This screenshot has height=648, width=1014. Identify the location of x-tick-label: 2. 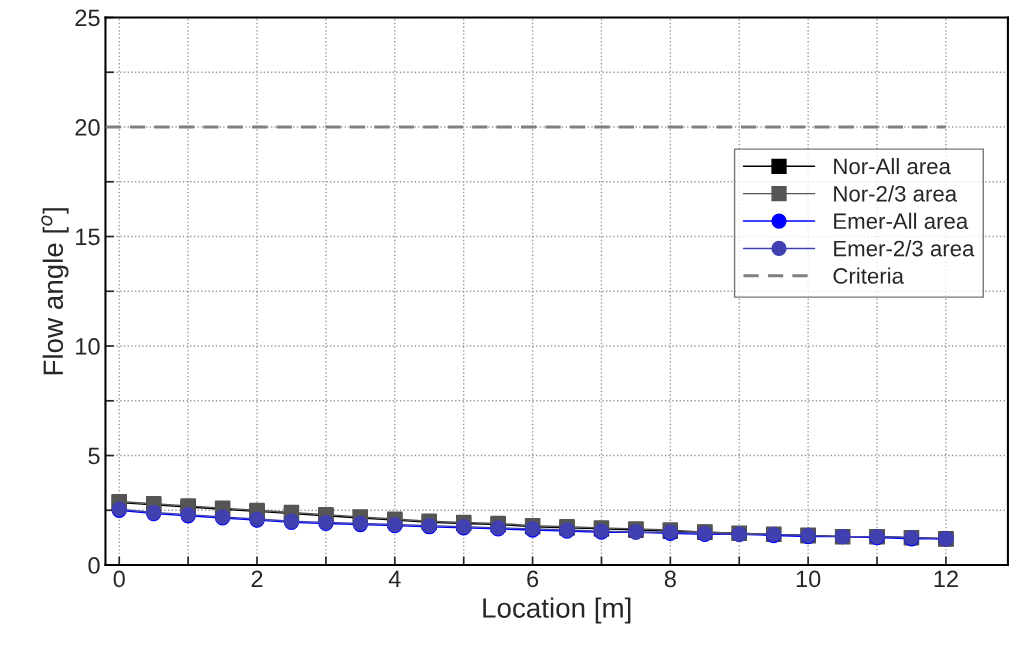
(257, 579).